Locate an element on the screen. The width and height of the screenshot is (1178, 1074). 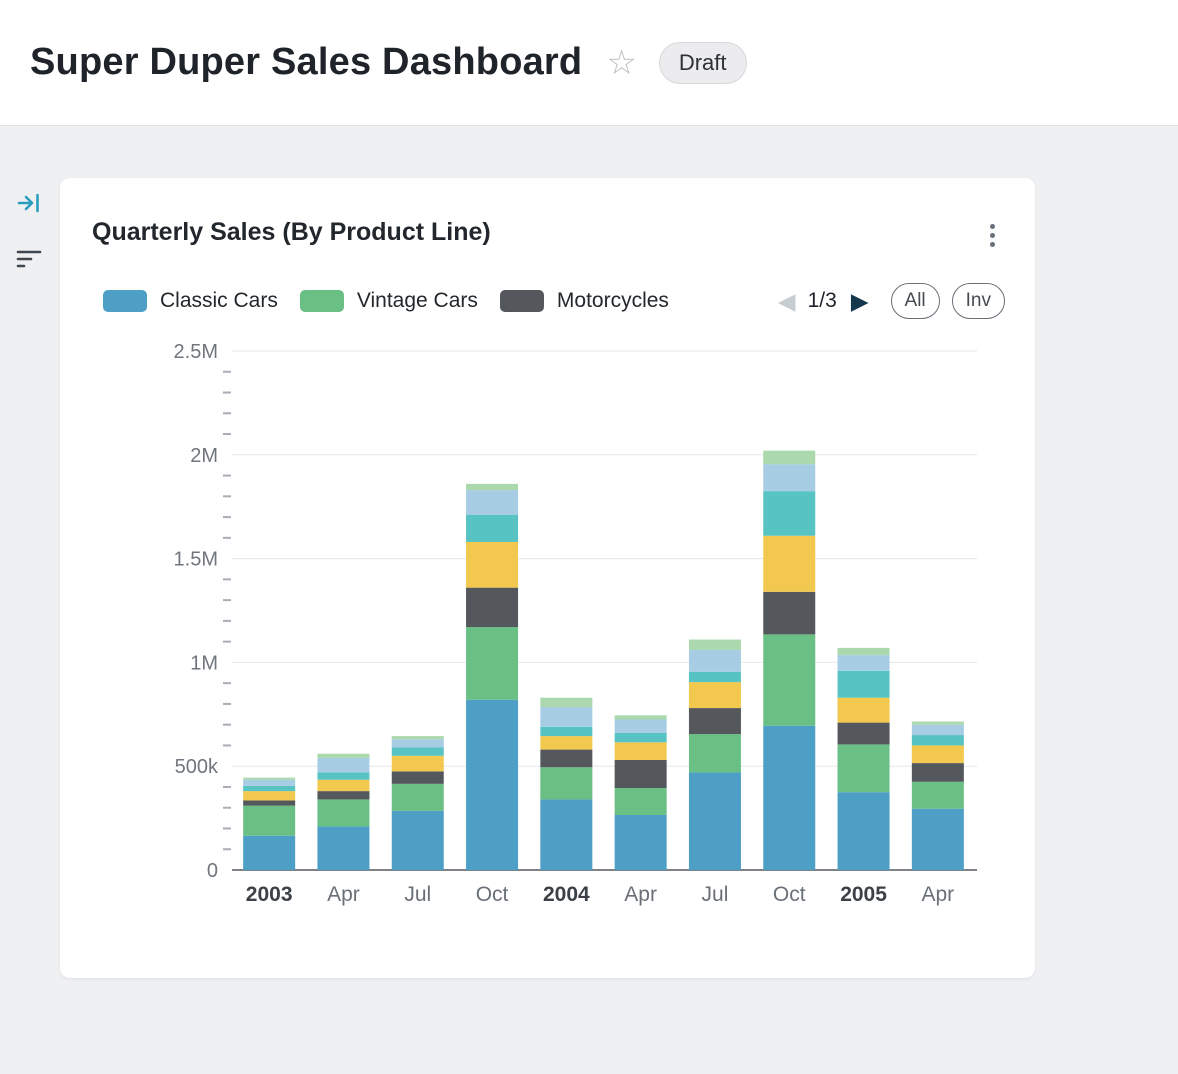
all-button: All is located at coordinates (915, 301).